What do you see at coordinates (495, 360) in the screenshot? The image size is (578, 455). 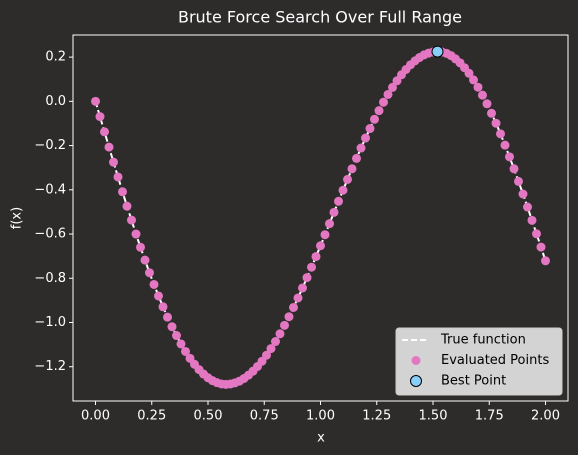 I see `legend-label: Evaluated Points` at bounding box center [495, 360].